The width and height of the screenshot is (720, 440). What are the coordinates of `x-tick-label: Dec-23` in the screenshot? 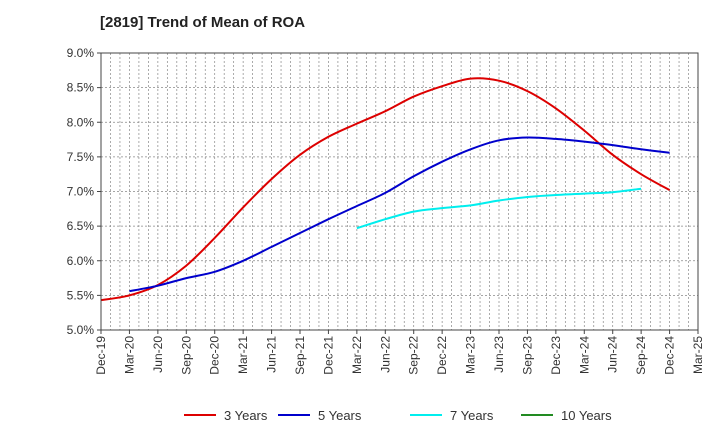 It's located at (556, 355).